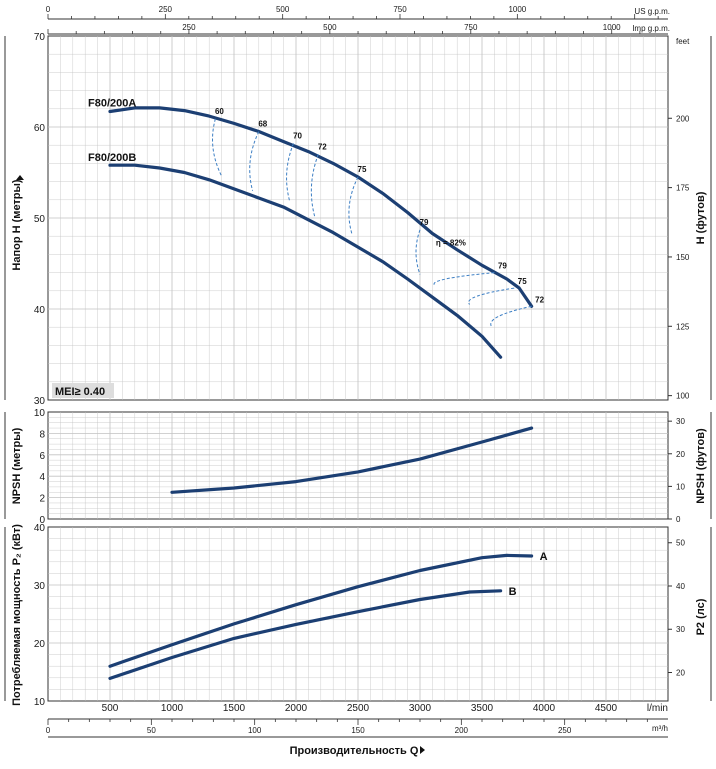 This screenshot has width=716, height=769. Describe the element at coordinates (20, 177) in the screenshot. I see `head-y-arrow-icon` at that location.